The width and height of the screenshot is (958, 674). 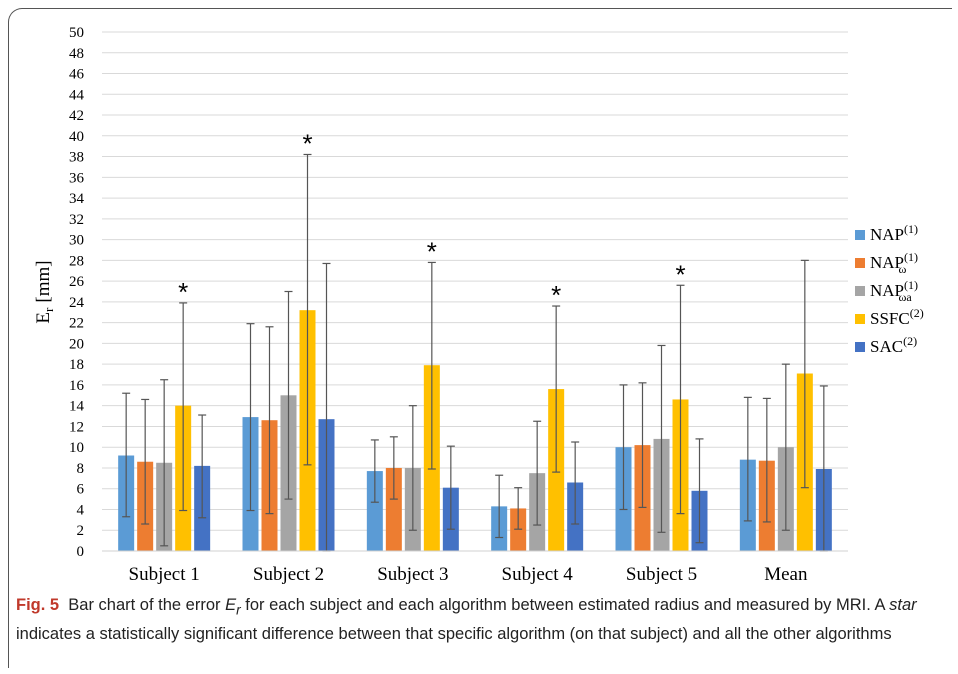 What do you see at coordinates (81, 490) in the screenshot?
I see `y-tick-label: 6` at bounding box center [81, 490].